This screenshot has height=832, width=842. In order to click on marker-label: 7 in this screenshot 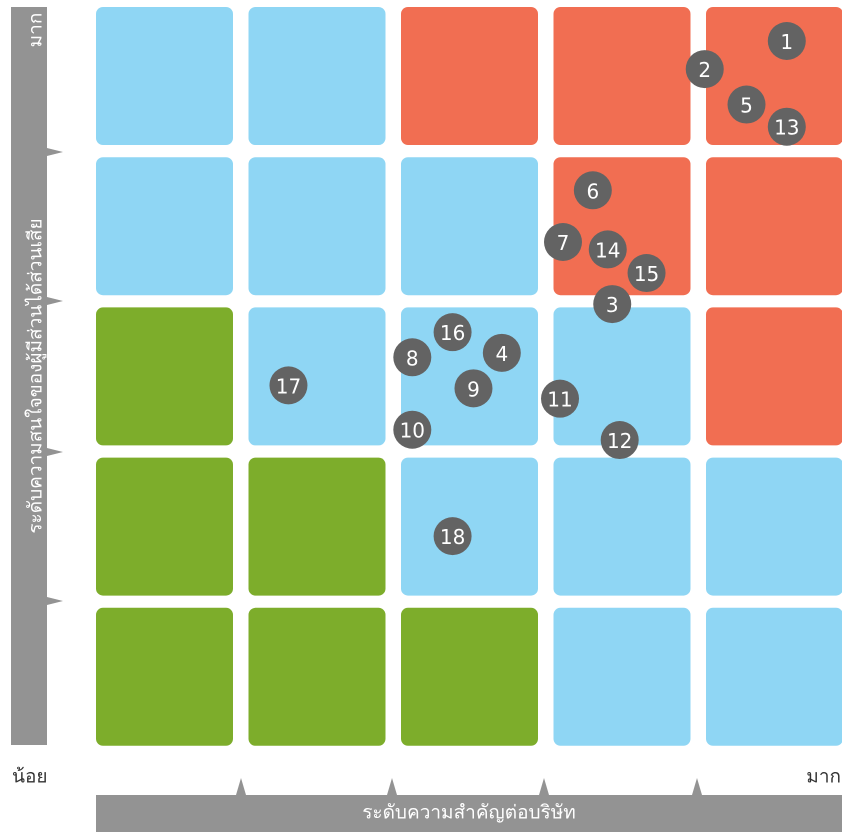, I will do `click(563, 243)`.